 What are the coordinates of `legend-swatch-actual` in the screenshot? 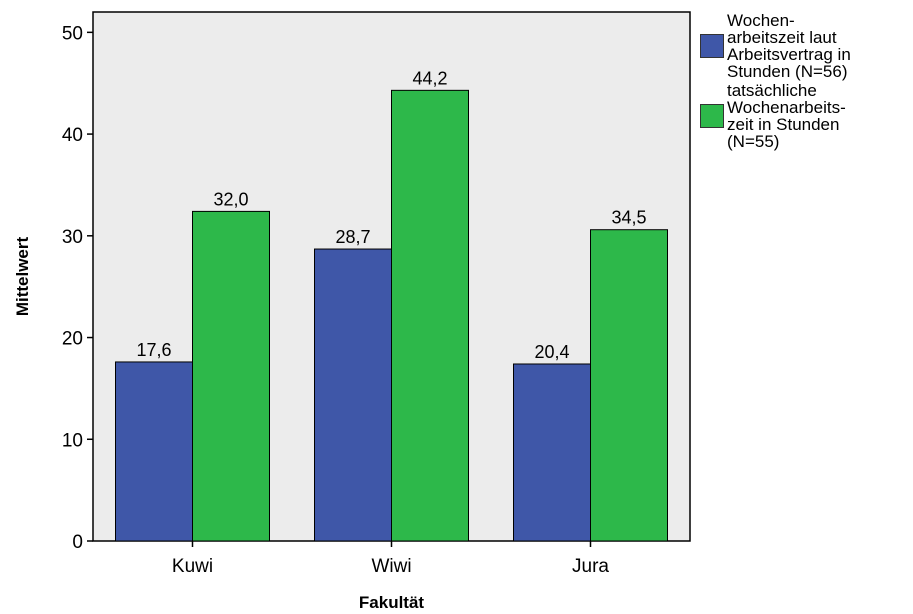 It's located at (712, 116).